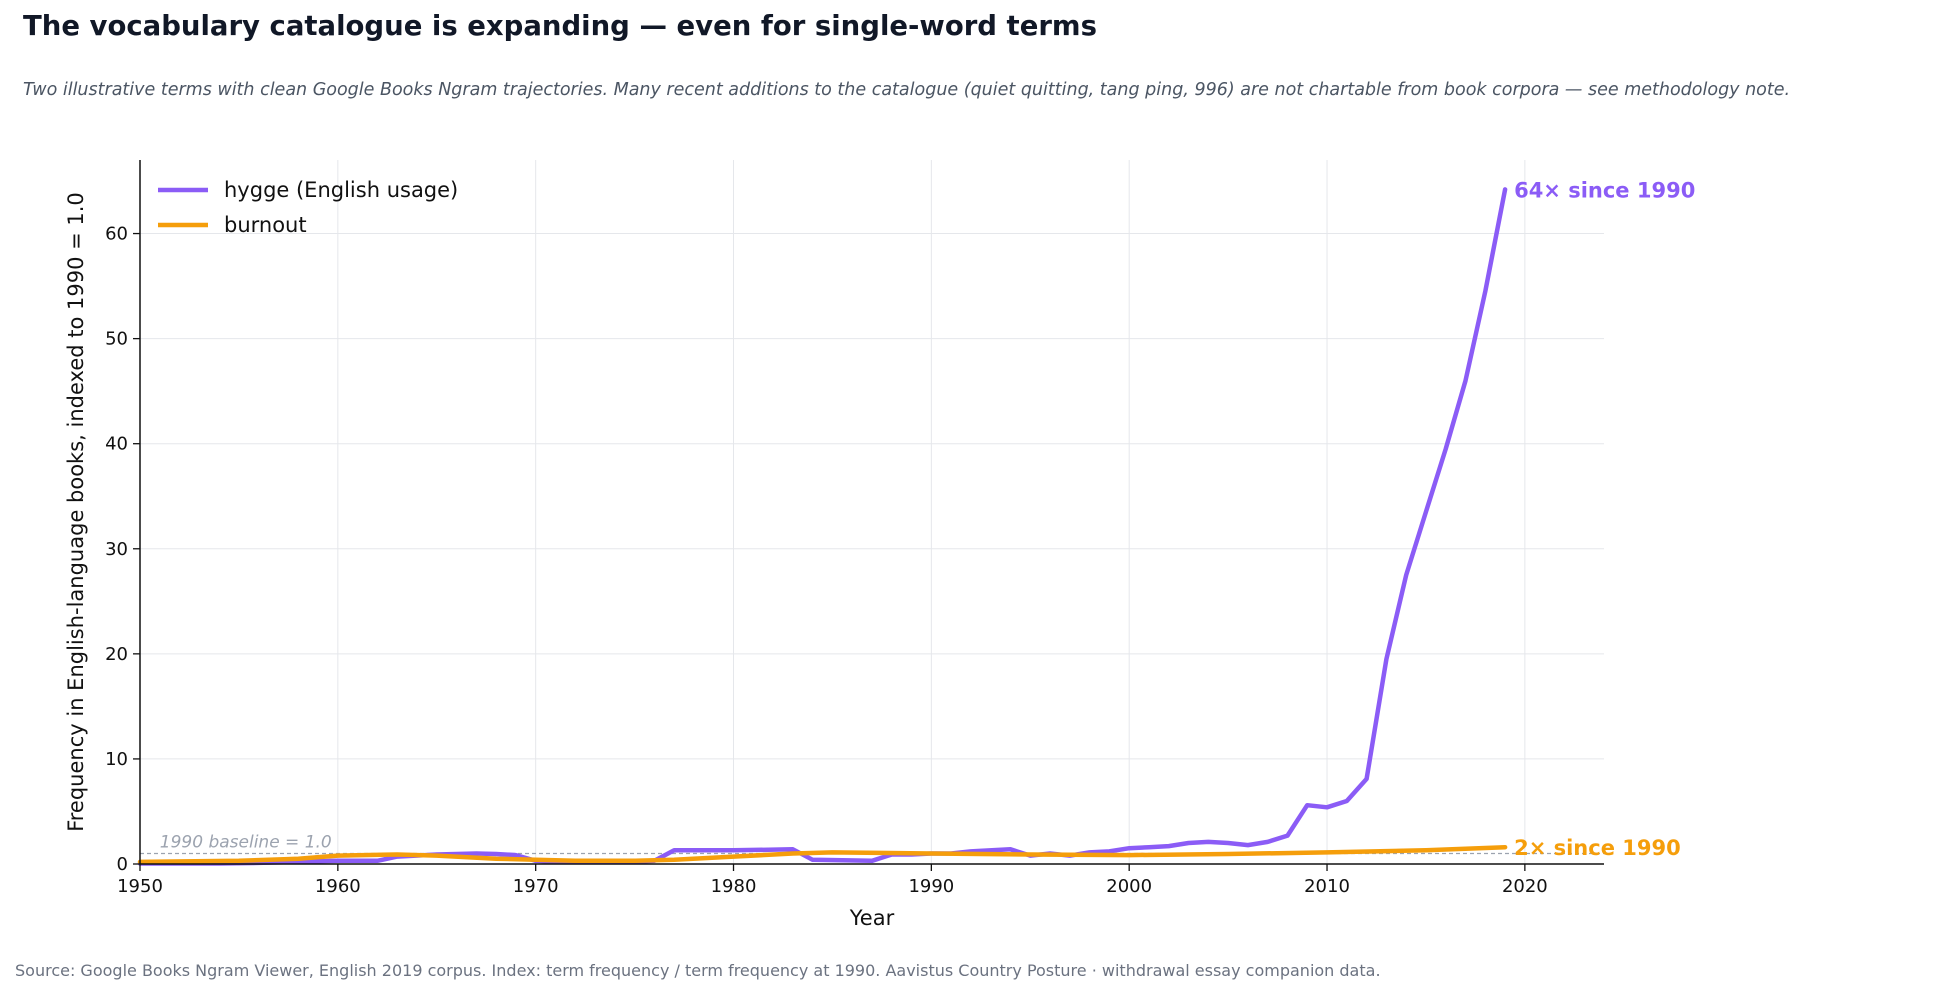 The width and height of the screenshot is (1933, 992). What do you see at coordinates (116, 234) in the screenshot?
I see `y-tick-label: 60` at bounding box center [116, 234].